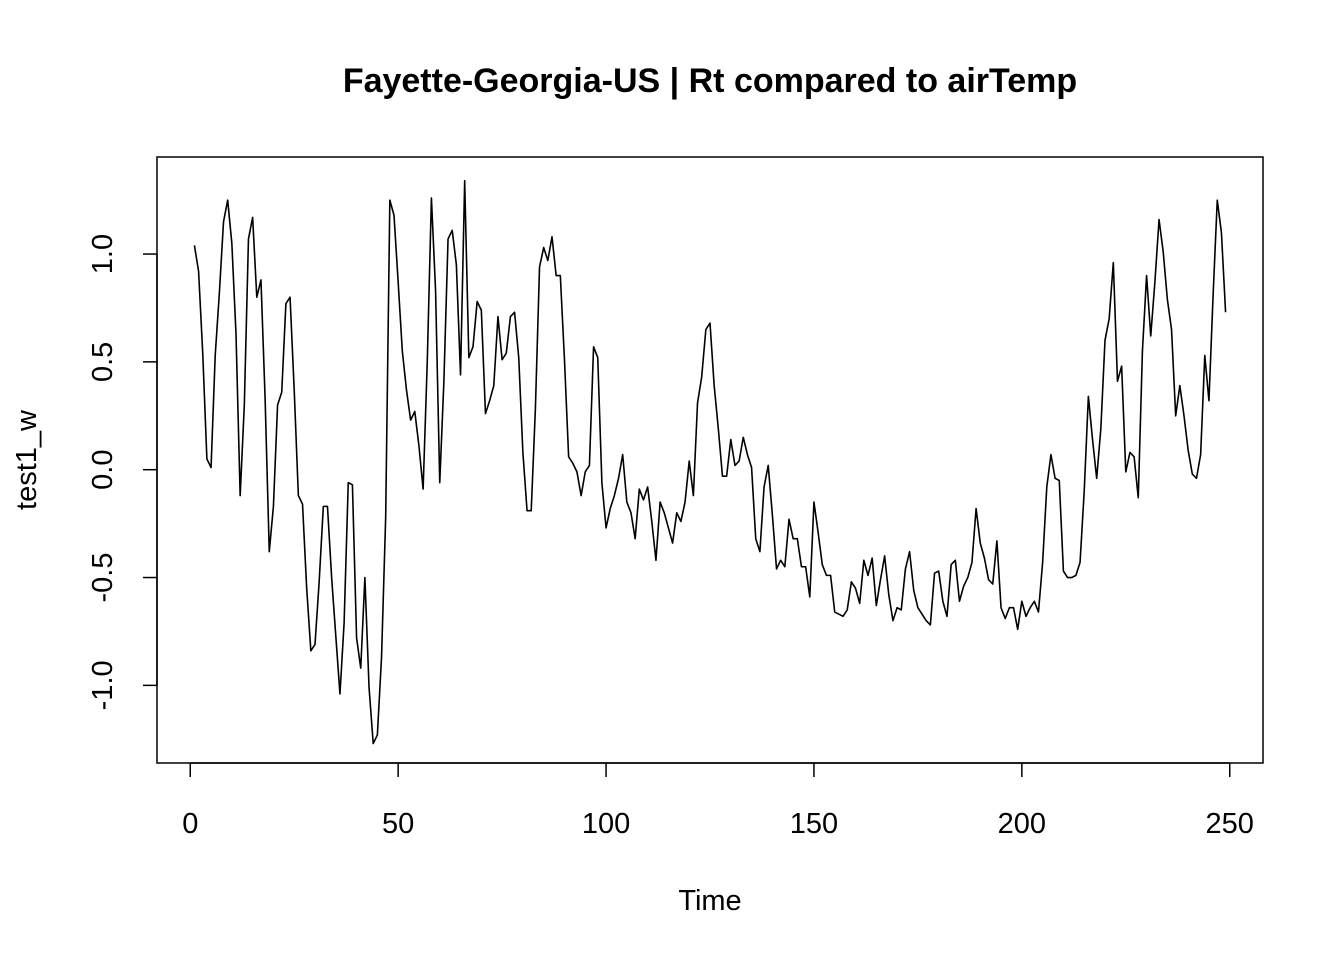 The width and height of the screenshot is (1344, 960). Describe the element at coordinates (103, 470) in the screenshot. I see `y-tick-label: 0.0` at that location.